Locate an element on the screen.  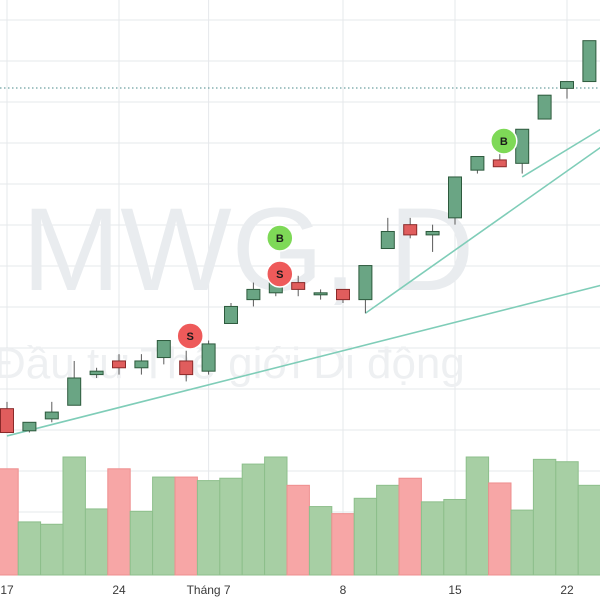
x-tick-label: 8 is located at coordinates (343, 590).